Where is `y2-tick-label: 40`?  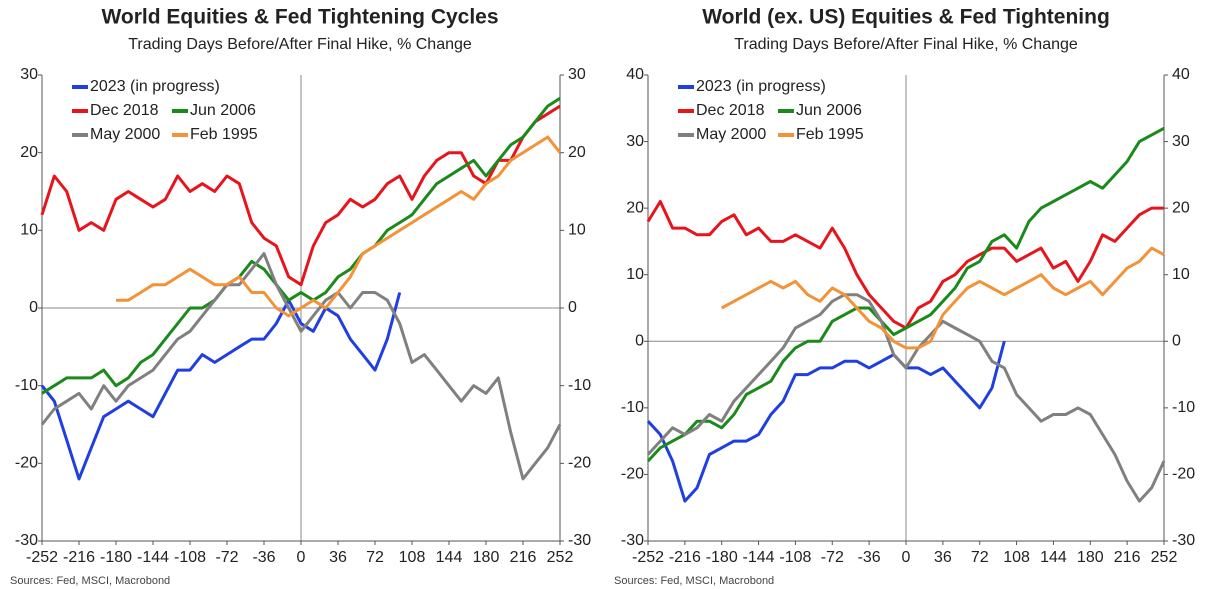
y2-tick-label: 40 is located at coordinates (1181, 74).